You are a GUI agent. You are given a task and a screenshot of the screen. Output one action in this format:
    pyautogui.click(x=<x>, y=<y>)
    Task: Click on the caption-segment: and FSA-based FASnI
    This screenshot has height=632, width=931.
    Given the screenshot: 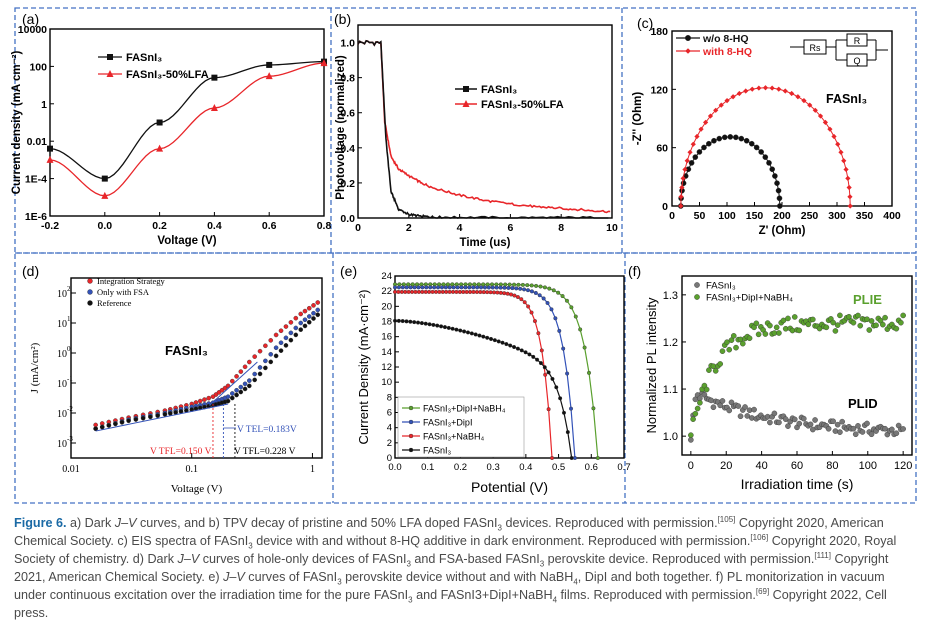 What is the action you would take?
    pyautogui.click(x=475, y=559)
    